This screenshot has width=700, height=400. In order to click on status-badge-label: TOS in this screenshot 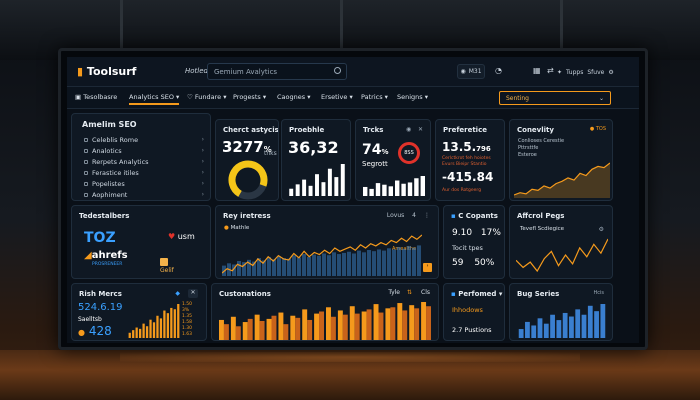, I will do `click(600, 129)`.